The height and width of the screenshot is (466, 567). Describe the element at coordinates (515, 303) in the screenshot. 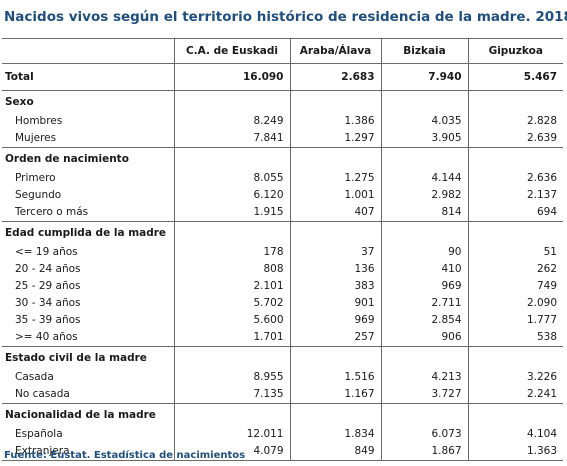

I see `cell-value: 2.090` at that location.